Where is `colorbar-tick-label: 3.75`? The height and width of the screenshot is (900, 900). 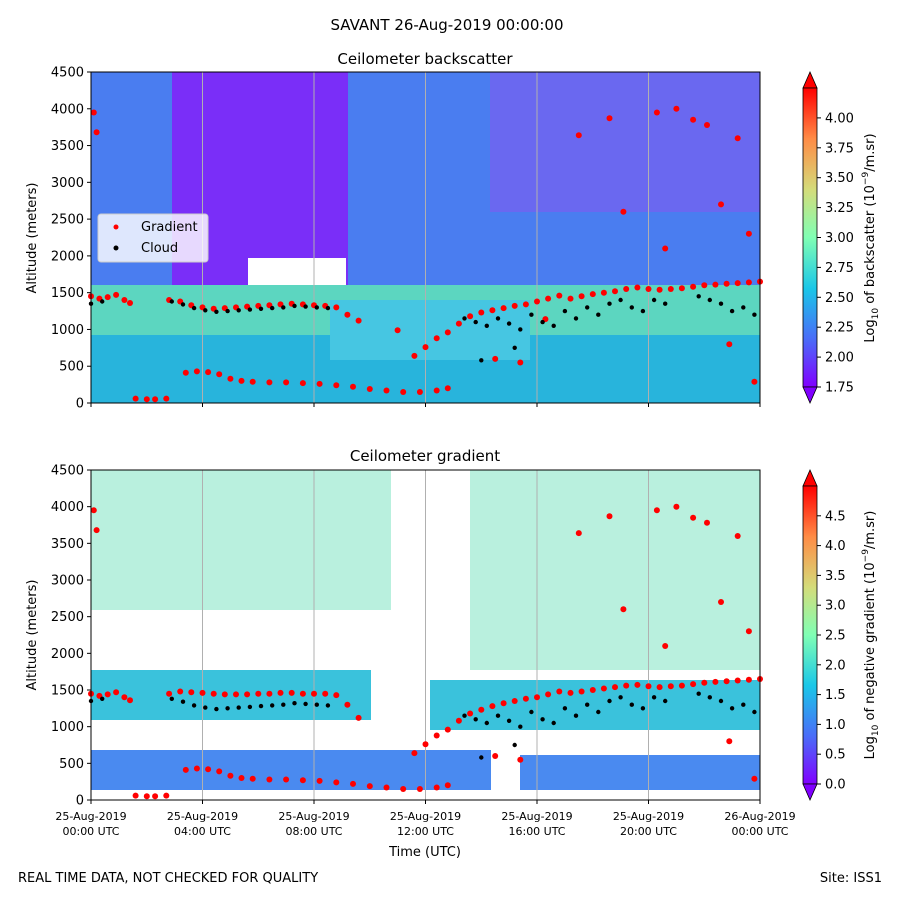 colorbar-tick-label: 3.75 is located at coordinates (839, 148).